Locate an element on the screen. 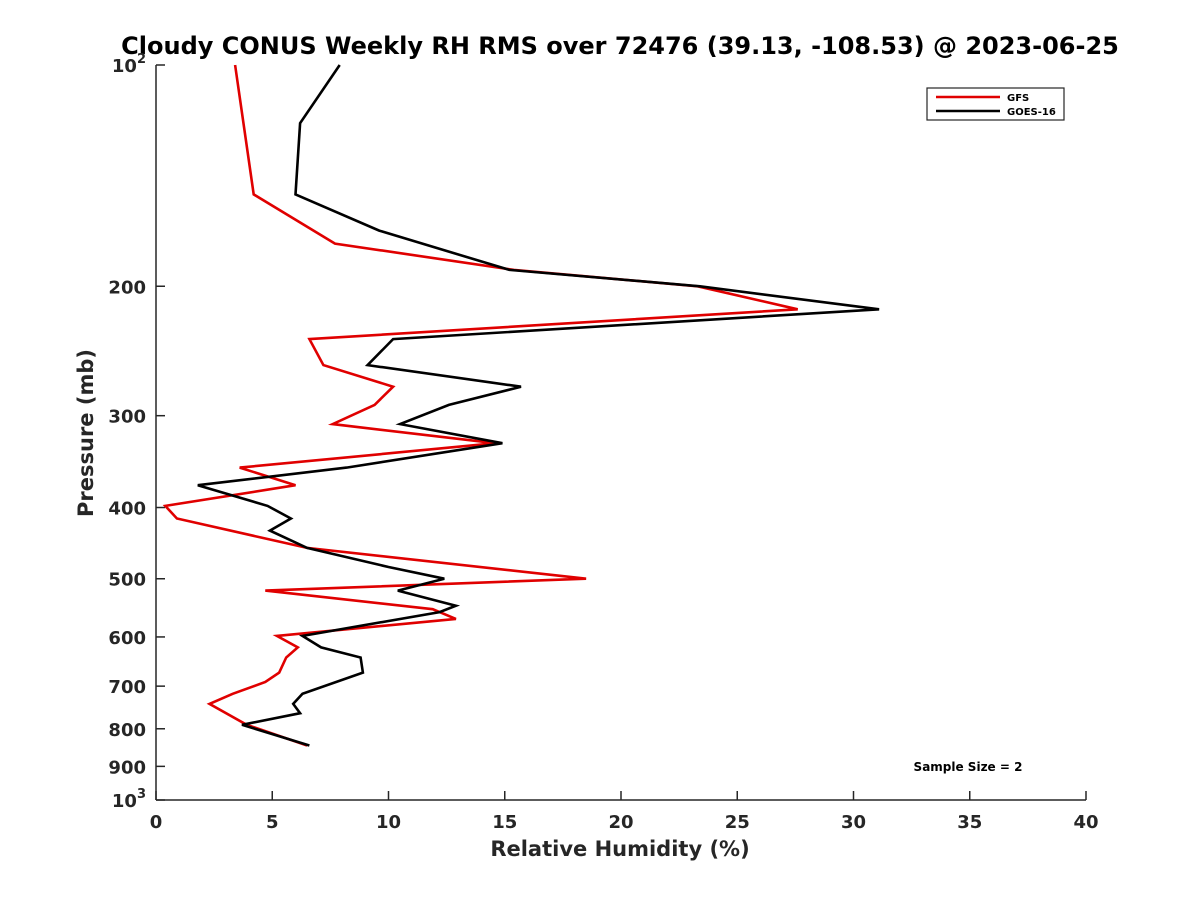  y-tick-label: 200 is located at coordinates (127, 287).